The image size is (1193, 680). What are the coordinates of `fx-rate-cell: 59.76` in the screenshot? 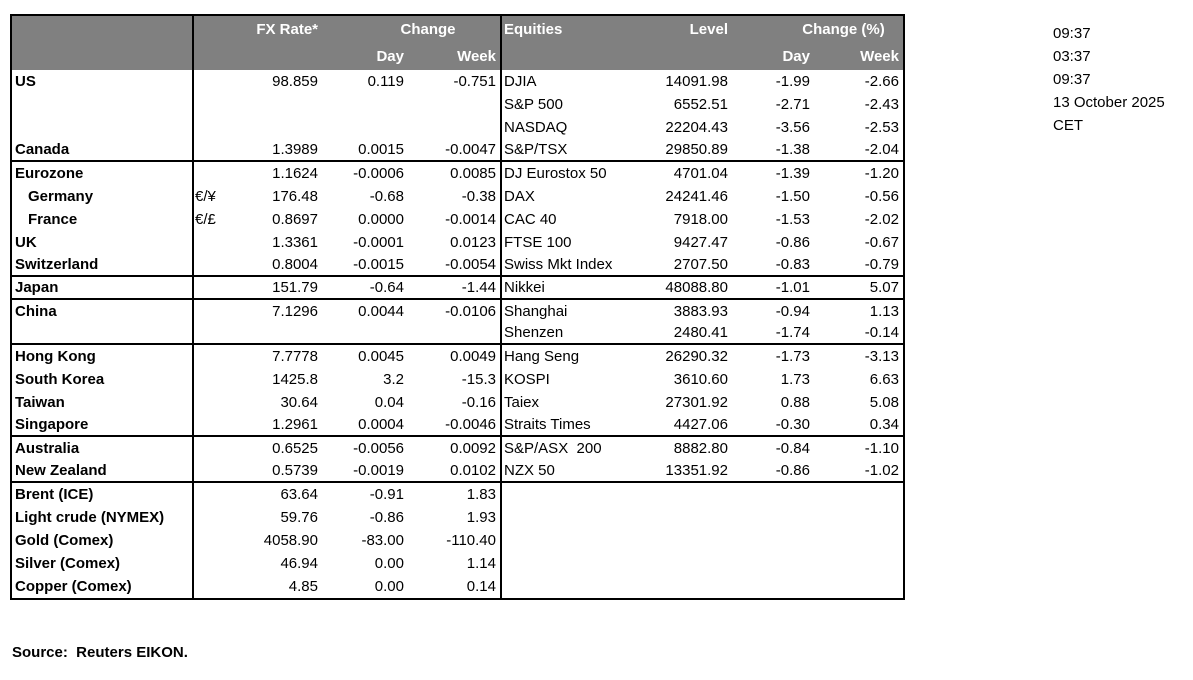 It's located at (299, 518).